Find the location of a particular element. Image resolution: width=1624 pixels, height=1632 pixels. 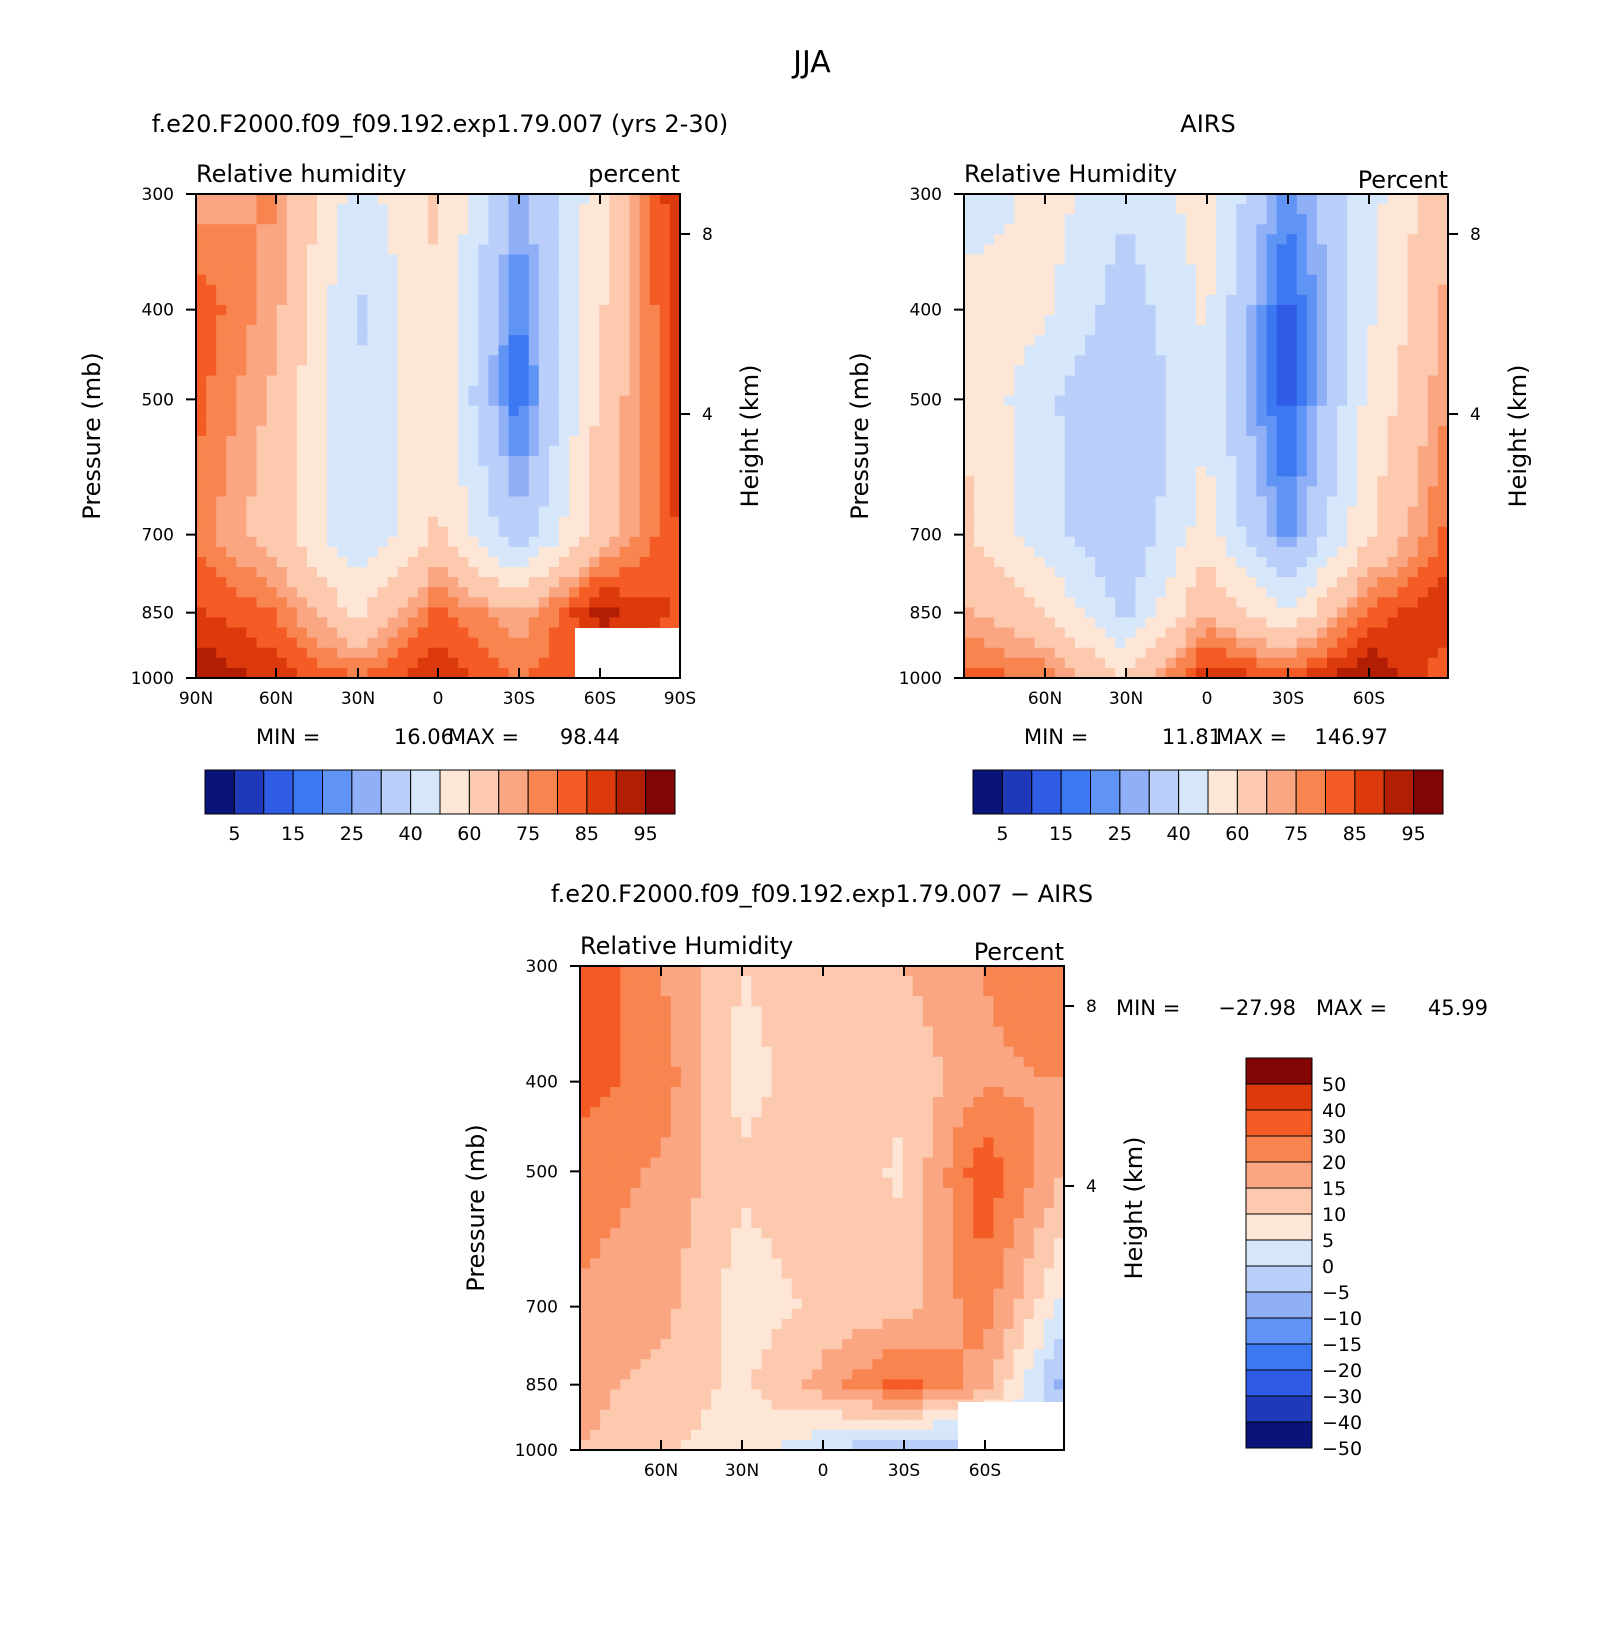

colorbar-box is located at coordinates (219, 792).